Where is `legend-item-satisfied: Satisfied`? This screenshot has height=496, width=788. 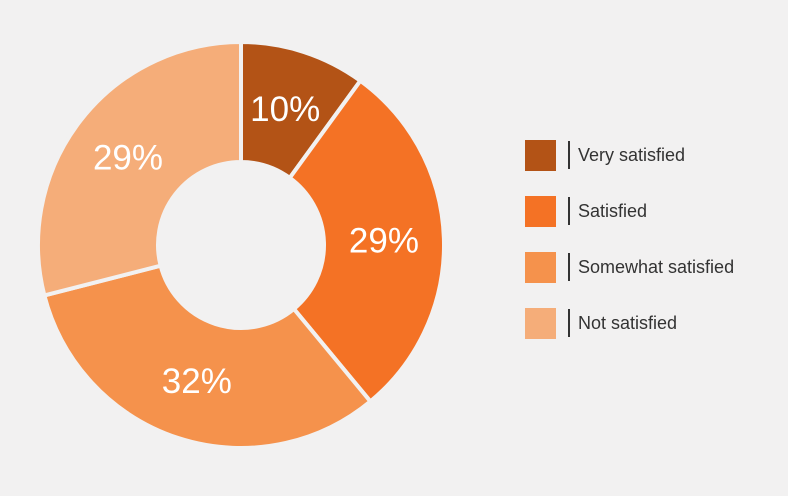 legend-item-satisfied: Satisfied is located at coordinates (629, 211).